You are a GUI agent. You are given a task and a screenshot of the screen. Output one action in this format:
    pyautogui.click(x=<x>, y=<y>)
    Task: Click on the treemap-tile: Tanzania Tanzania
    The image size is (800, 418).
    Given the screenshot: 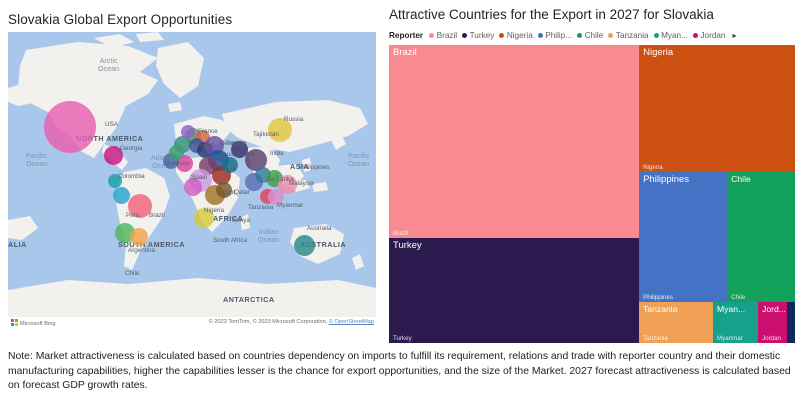 What is the action you would take?
    pyautogui.click(x=676, y=322)
    